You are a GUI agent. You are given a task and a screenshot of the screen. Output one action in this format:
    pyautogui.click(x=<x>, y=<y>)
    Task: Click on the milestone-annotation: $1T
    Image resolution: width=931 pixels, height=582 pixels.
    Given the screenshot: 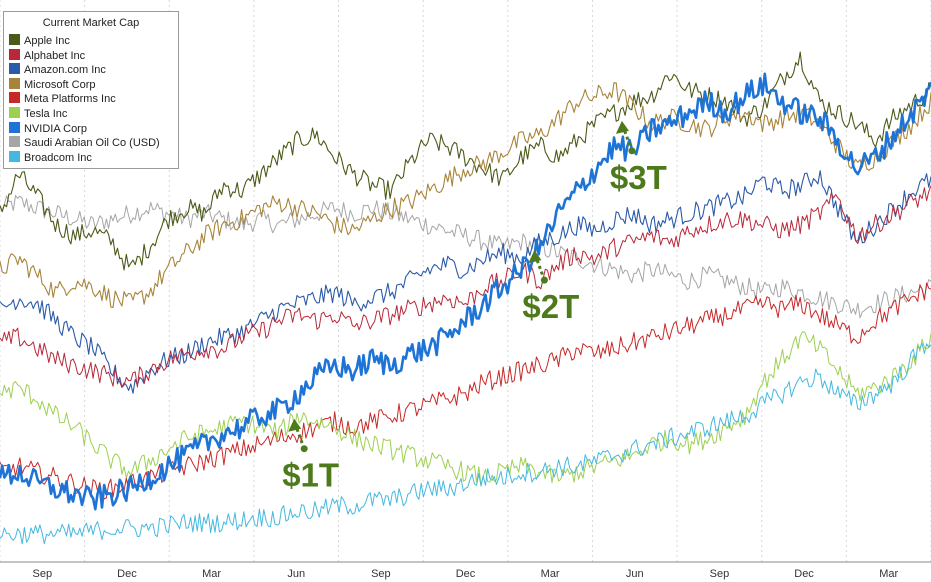 What is the action you would take?
    pyautogui.click(x=310, y=456)
    